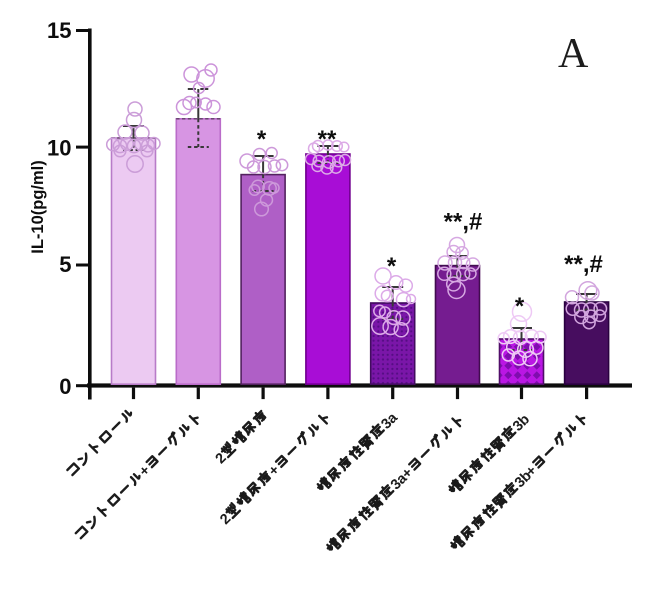  I want to click on svg-text: A, so click(573, 54).